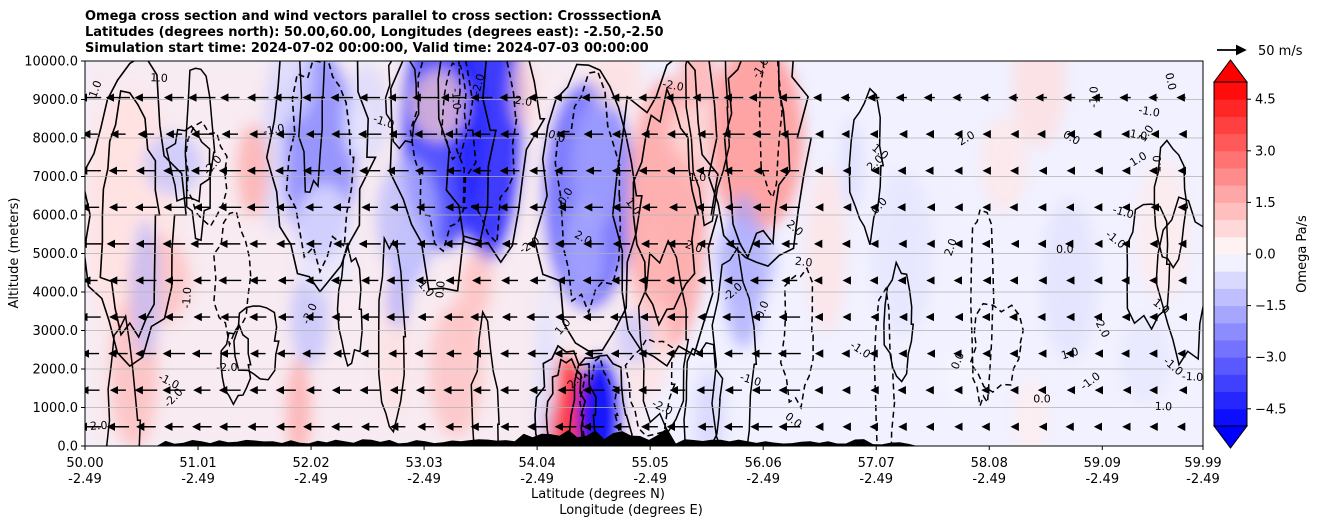  Describe the element at coordinates (56, 370) in the screenshot. I see `y-tick-label: 2000.0` at that location.